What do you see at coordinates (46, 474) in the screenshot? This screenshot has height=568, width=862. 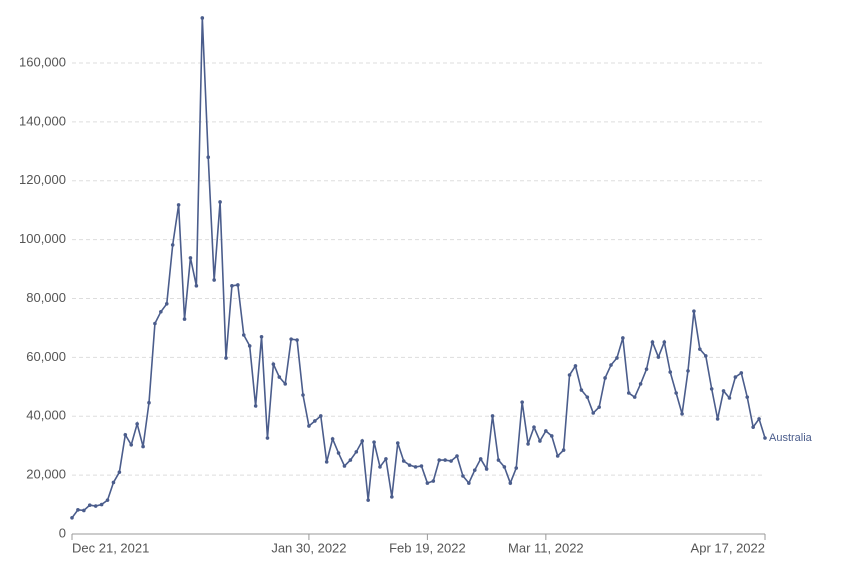 I see `y-tick-label: 20,000` at bounding box center [46, 474].